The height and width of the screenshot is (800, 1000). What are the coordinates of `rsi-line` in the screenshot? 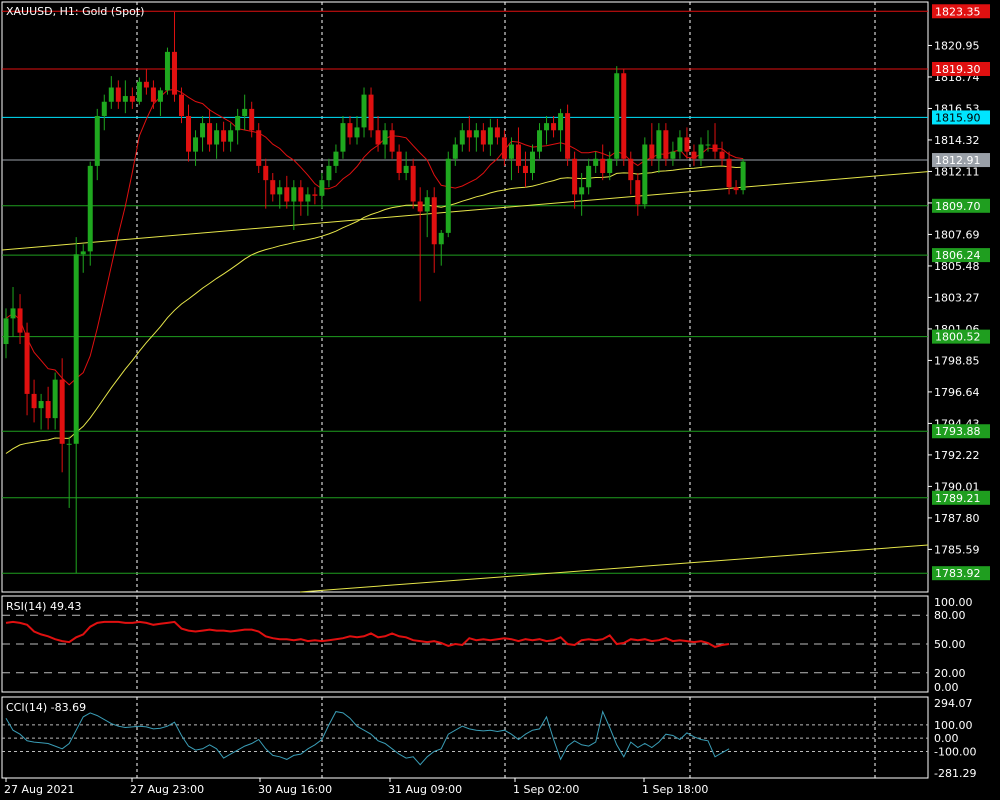 It's located at (367, 634).